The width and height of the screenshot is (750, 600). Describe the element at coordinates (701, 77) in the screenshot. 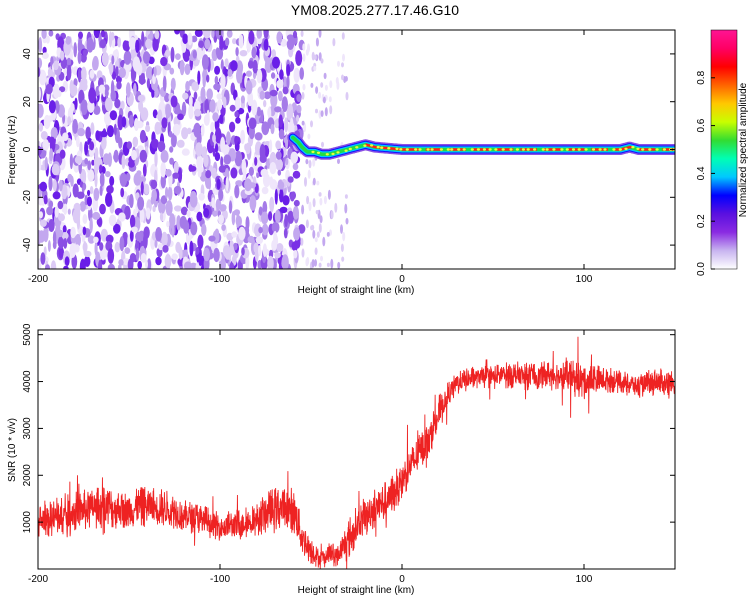

I see `colorbar-tick-label: 0.8` at that location.